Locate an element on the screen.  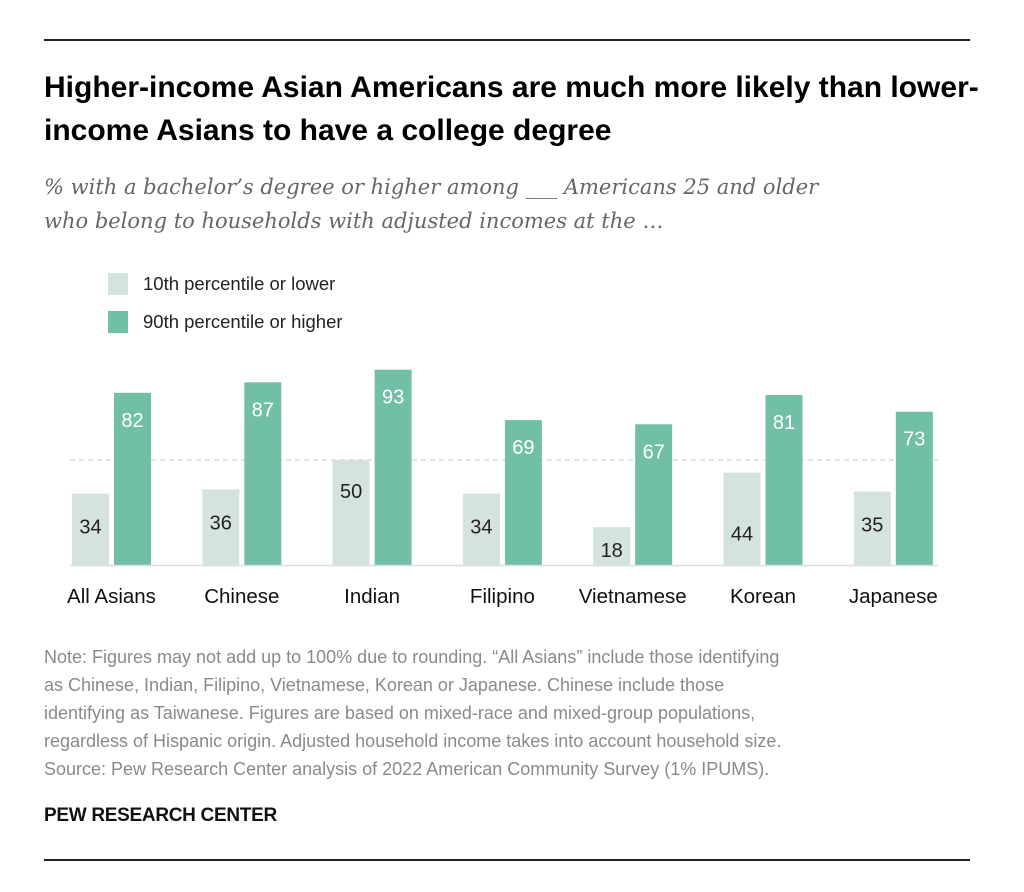
data-label: 73 is located at coordinates (914, 440).